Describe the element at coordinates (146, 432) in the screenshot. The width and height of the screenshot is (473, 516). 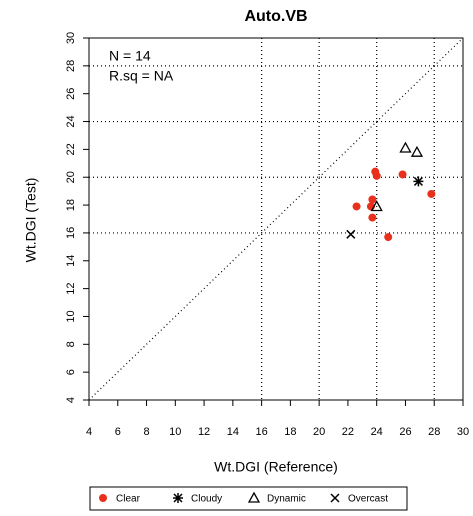
I see `x-tick-label: 8` at that location.